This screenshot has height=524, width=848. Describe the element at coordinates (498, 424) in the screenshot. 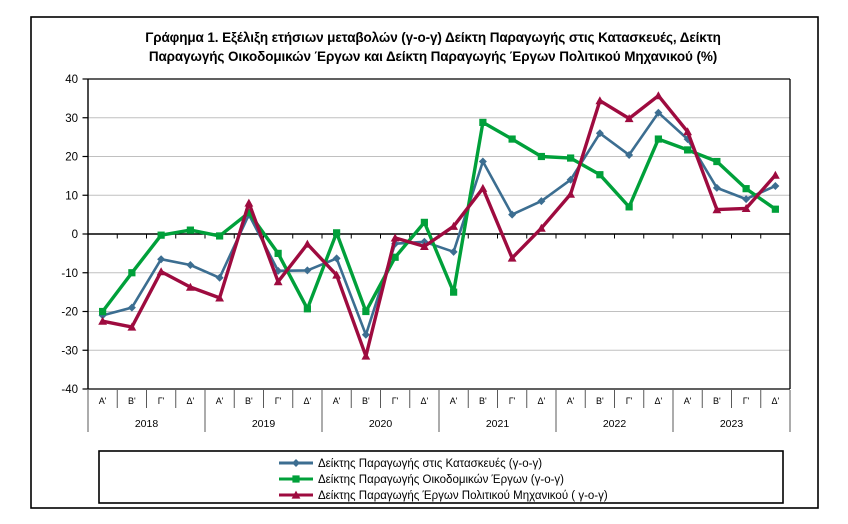

I see `x-axis-year-label: 2021` at that location.